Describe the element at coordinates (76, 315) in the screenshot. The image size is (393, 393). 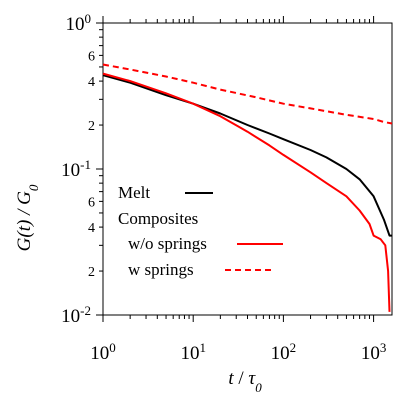
I see `y-tick-label: 10⁻²` at that location.